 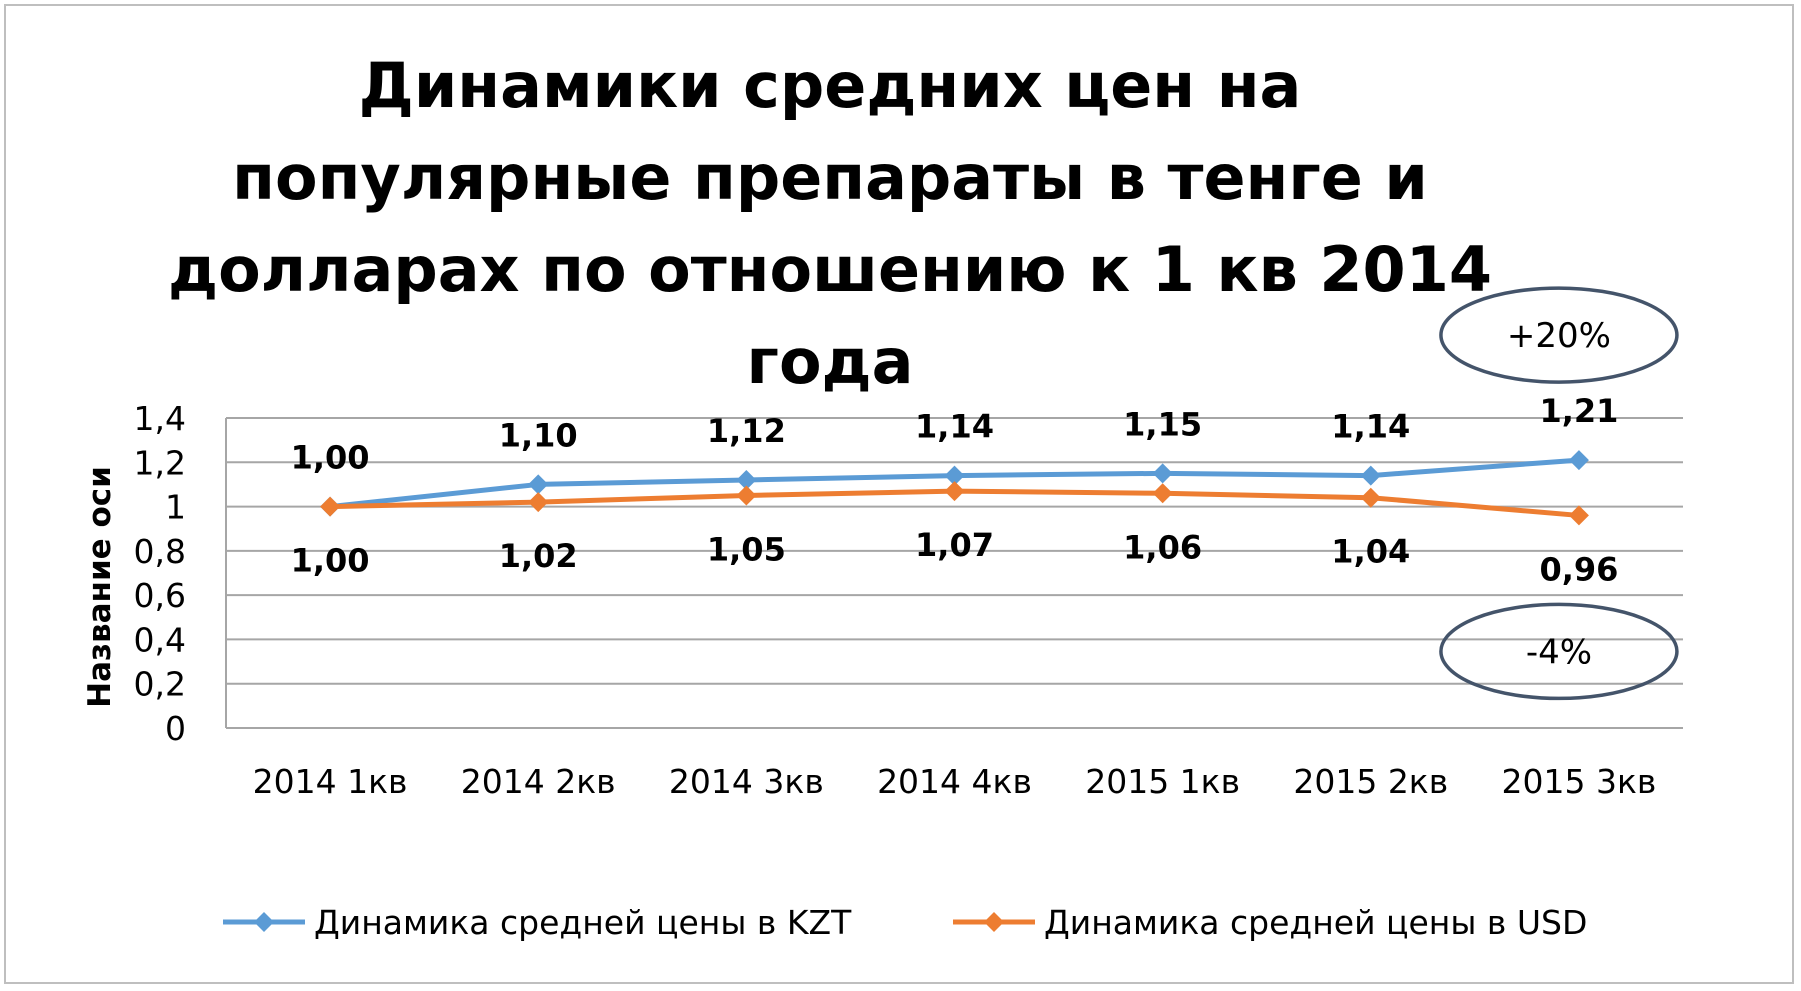 I want to click on y-tick-label: 0,2, so click(x=160, y=684).